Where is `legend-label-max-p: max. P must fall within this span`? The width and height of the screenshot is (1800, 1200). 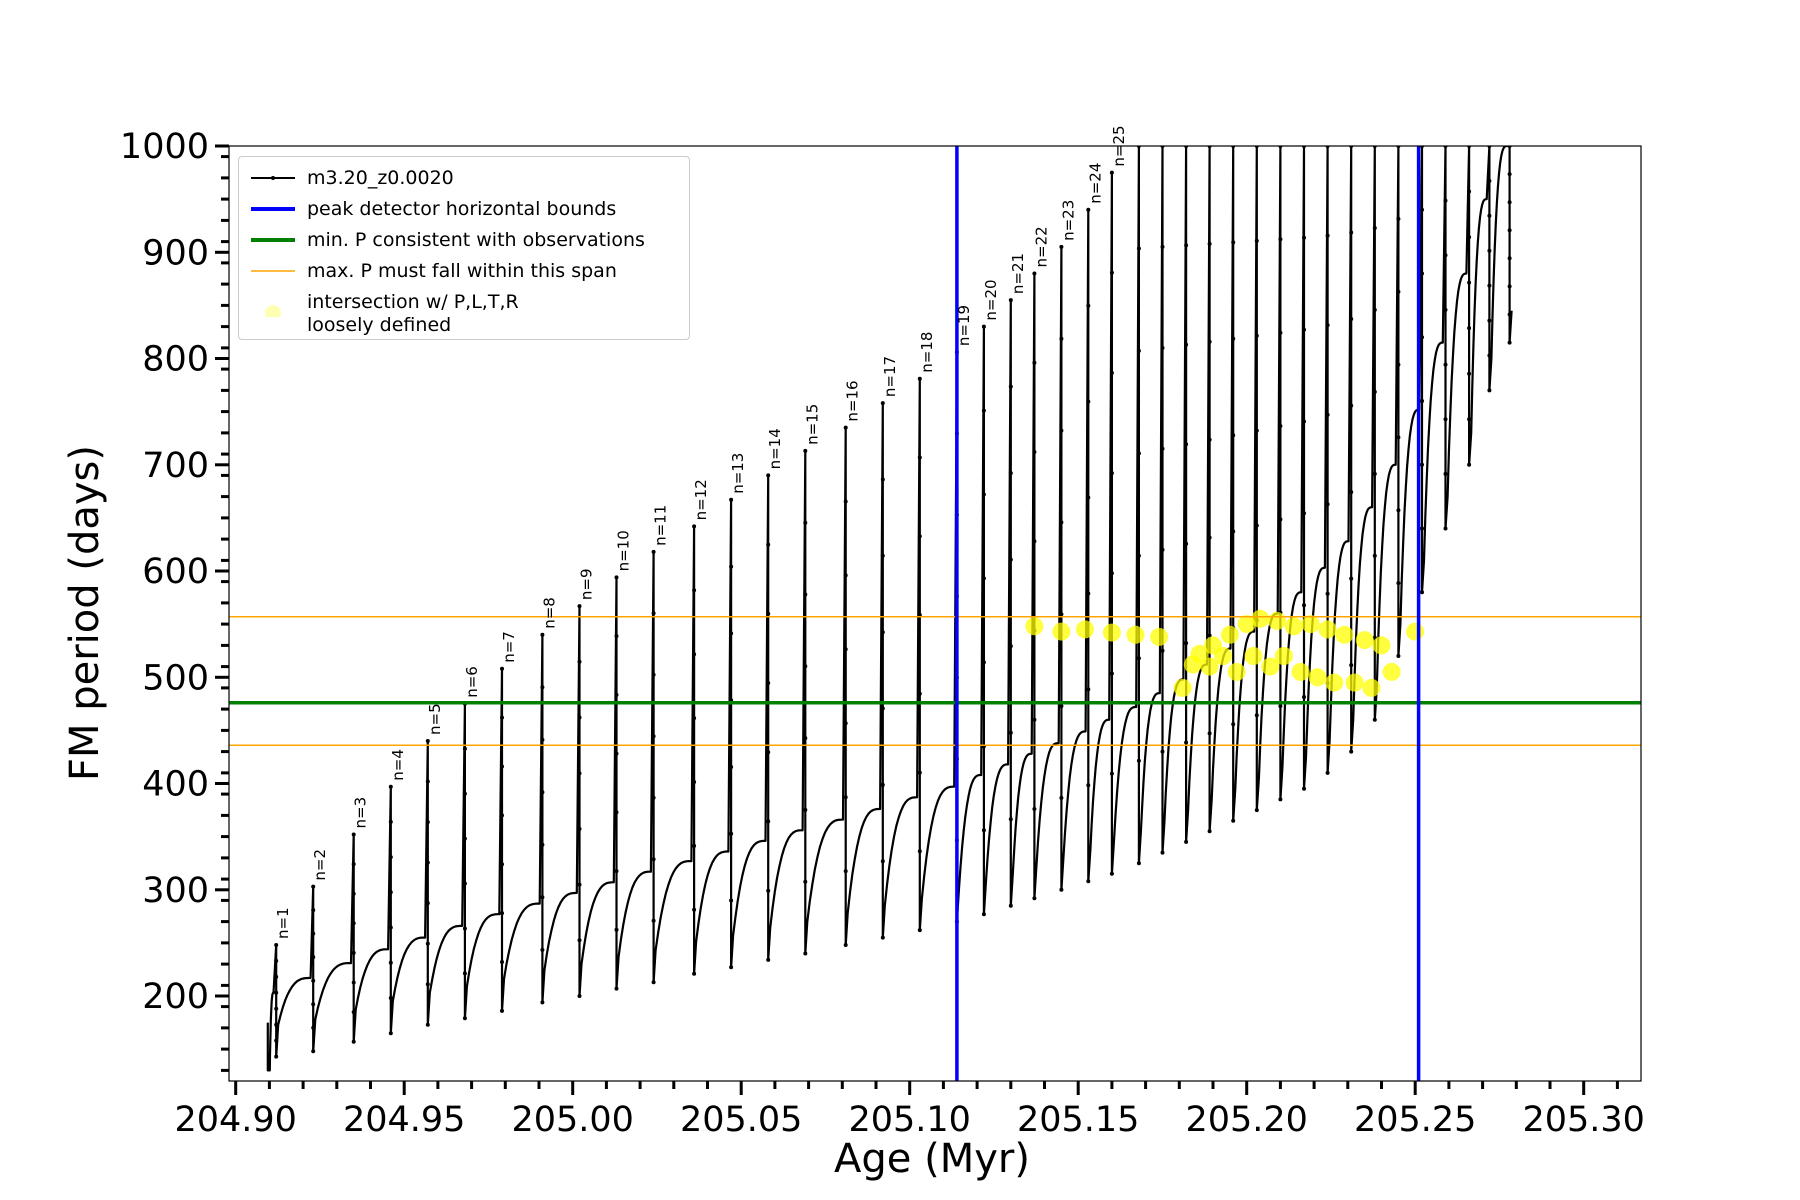 legend-label-max-p: max. P must fall within this span is located at coordinates (462, 271).